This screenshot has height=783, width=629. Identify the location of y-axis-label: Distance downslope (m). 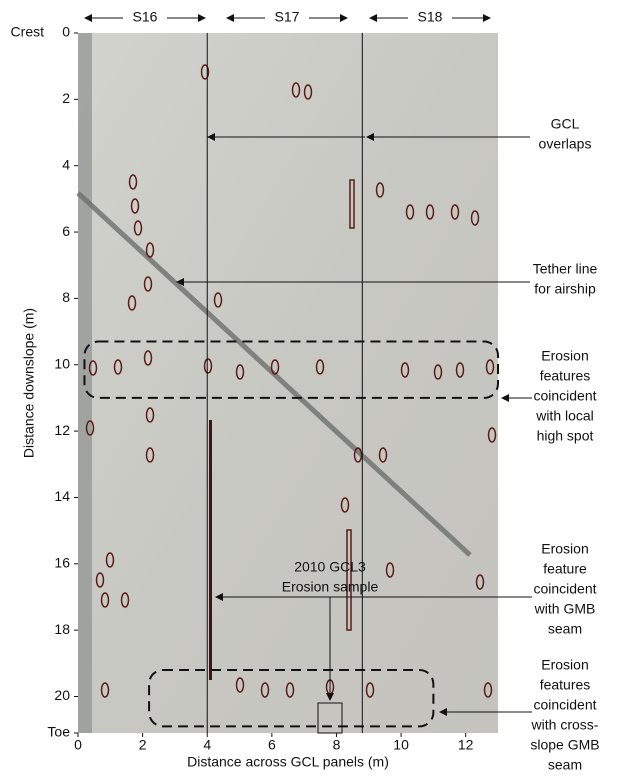
(29, 383).